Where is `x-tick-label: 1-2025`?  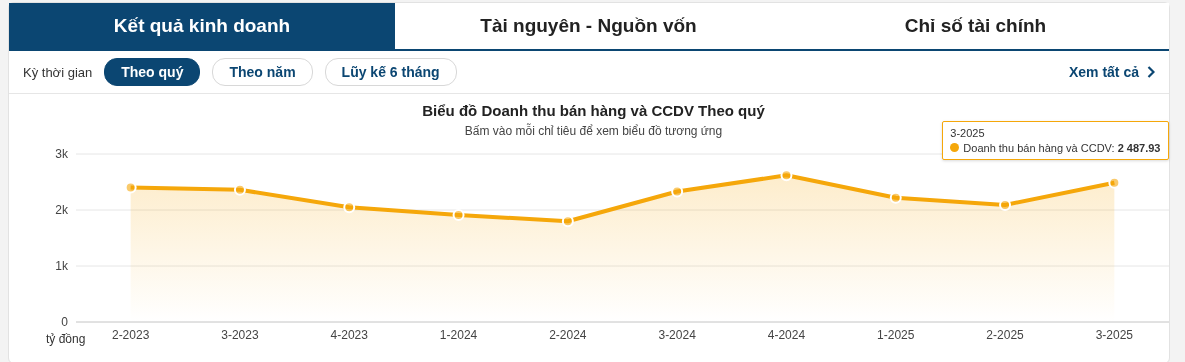 x-tick-label: 1-2025 is located at coordinates (896, 334).